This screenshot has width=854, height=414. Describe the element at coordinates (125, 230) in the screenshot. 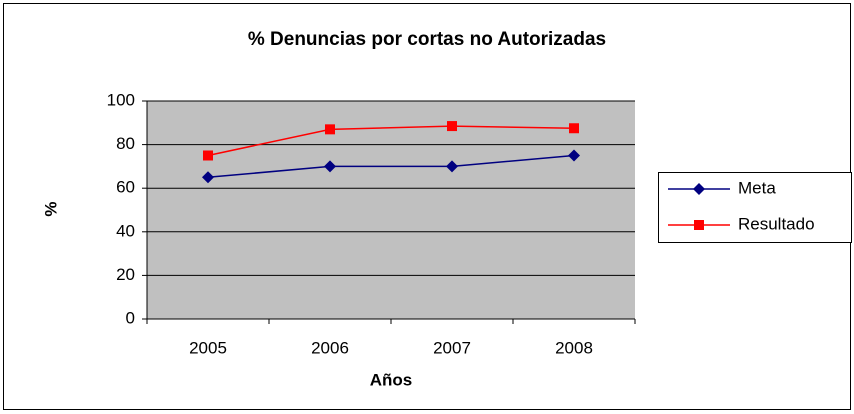

I see `y-tick-label: 40` at that location.